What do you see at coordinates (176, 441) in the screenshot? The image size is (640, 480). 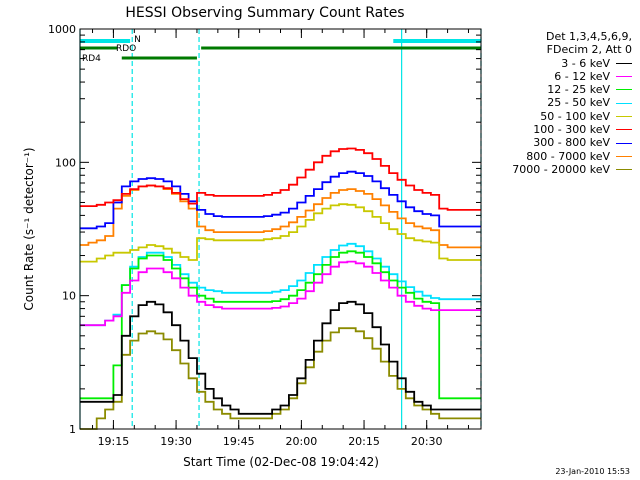 I see `x-tick-label: 19:30` at bounding box center [176, 441].